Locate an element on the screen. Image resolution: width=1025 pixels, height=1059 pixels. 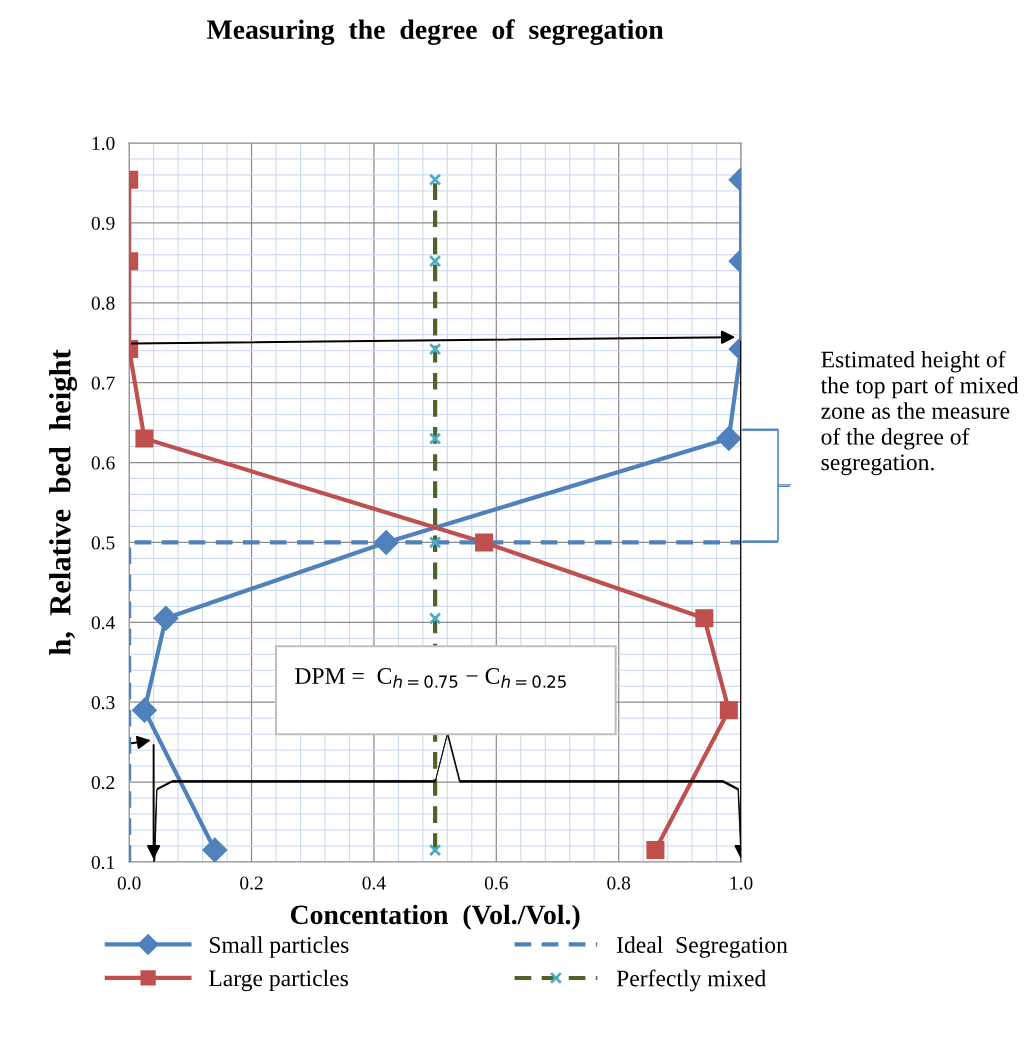
legend-label: Large particles is located at coordinates (278, 980).